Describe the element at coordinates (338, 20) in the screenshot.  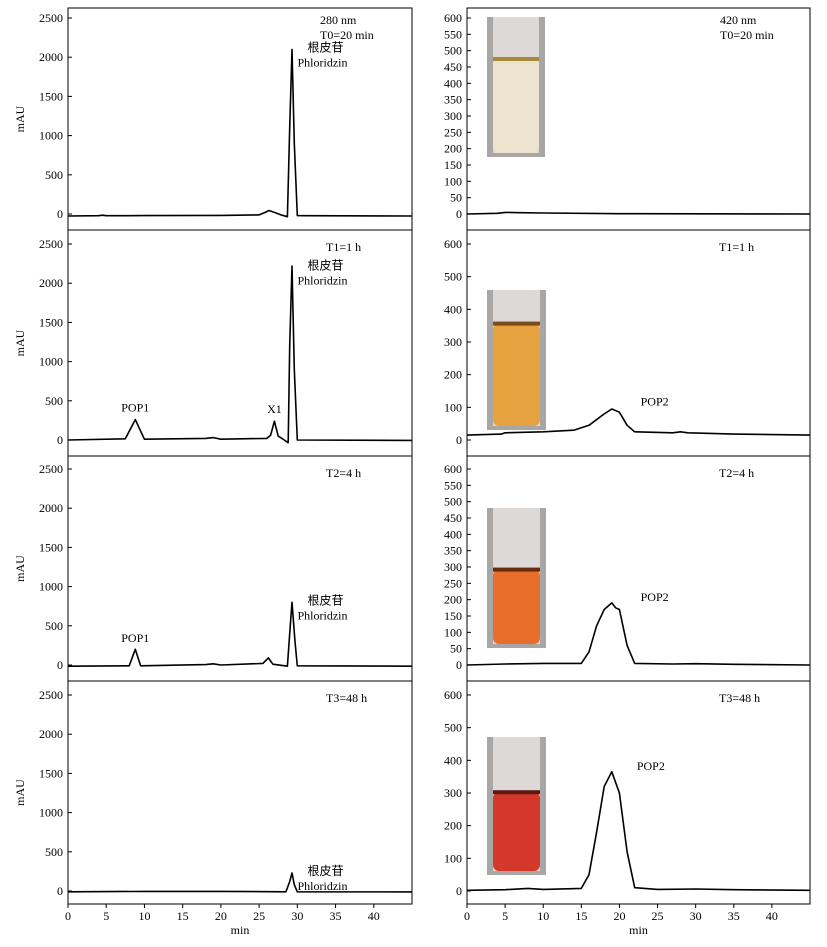
I see `wavelength-label: 280 nm` at that location.